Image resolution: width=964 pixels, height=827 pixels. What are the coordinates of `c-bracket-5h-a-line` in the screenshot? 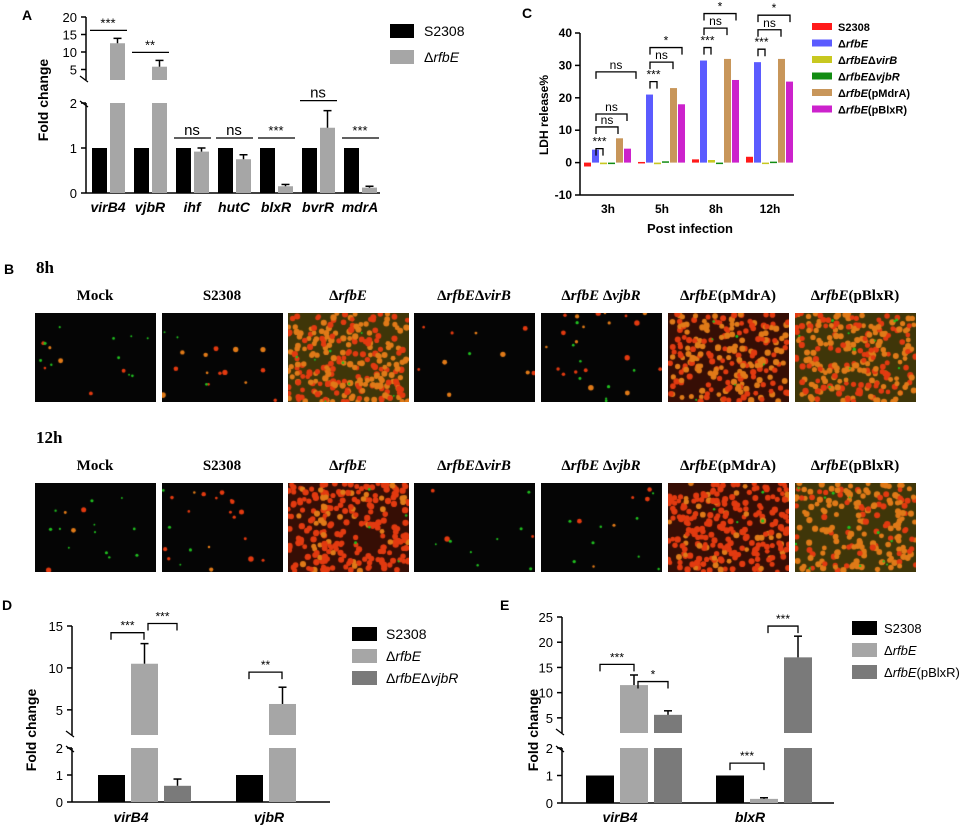 It's located at (653, 84).